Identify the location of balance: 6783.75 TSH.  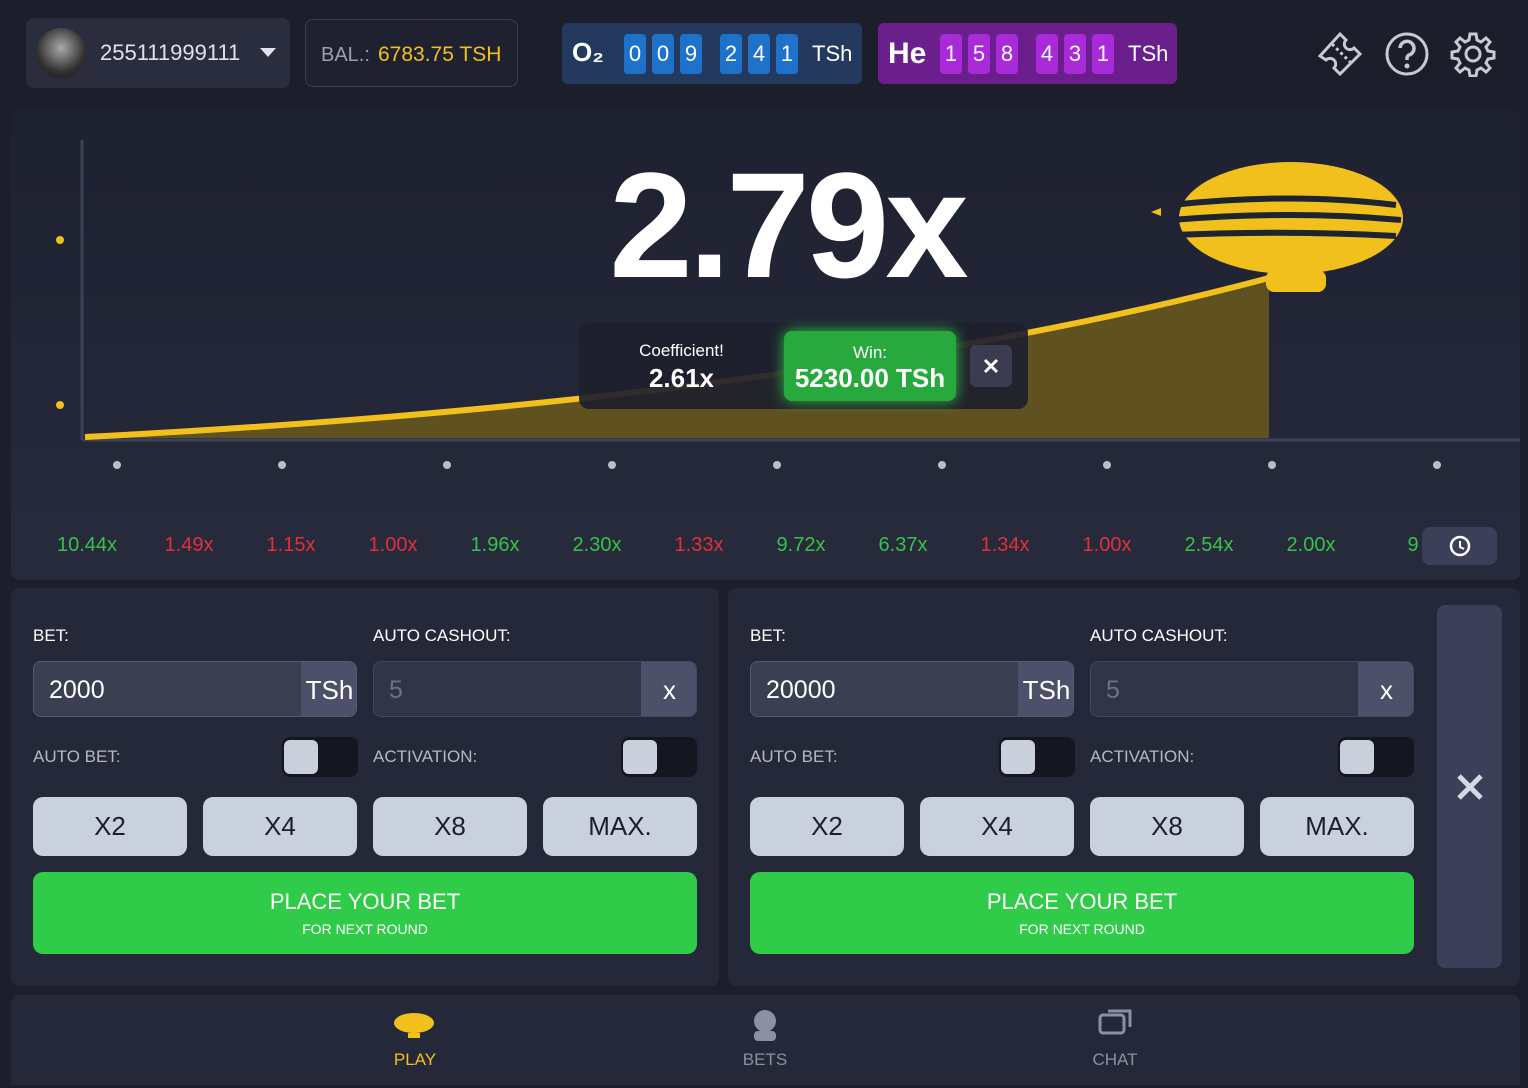
(440, 54).